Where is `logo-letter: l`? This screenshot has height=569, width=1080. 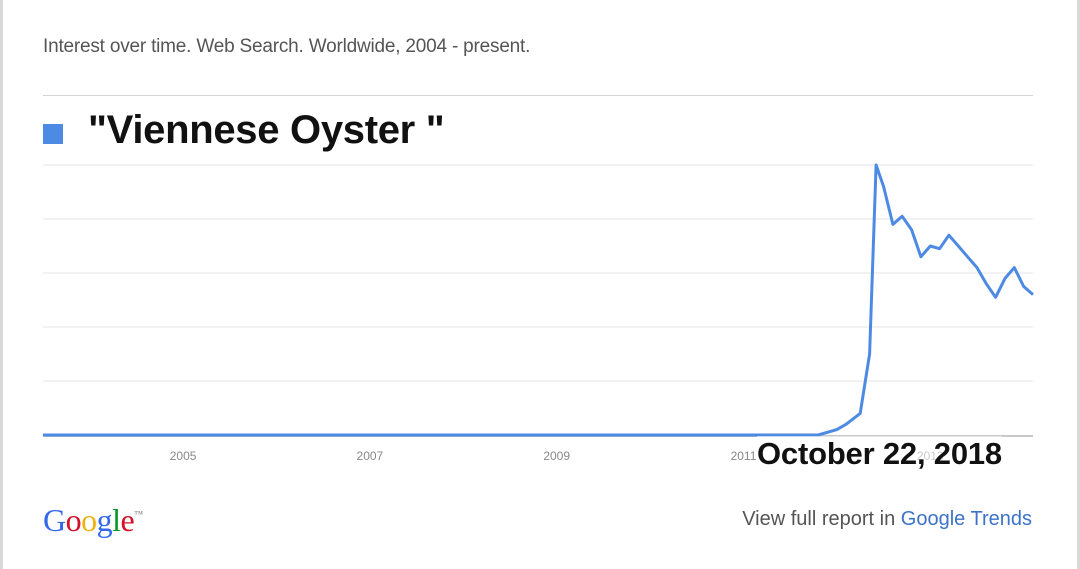 logo-letter: l is located at coordinates (116, 520).